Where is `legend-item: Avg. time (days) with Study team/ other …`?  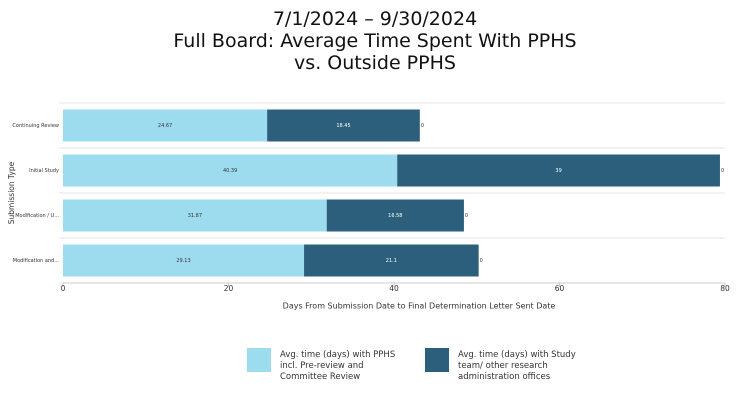
legend-item: Avg. time (days) with Study team/ other … is located at coordinates (500, 365).